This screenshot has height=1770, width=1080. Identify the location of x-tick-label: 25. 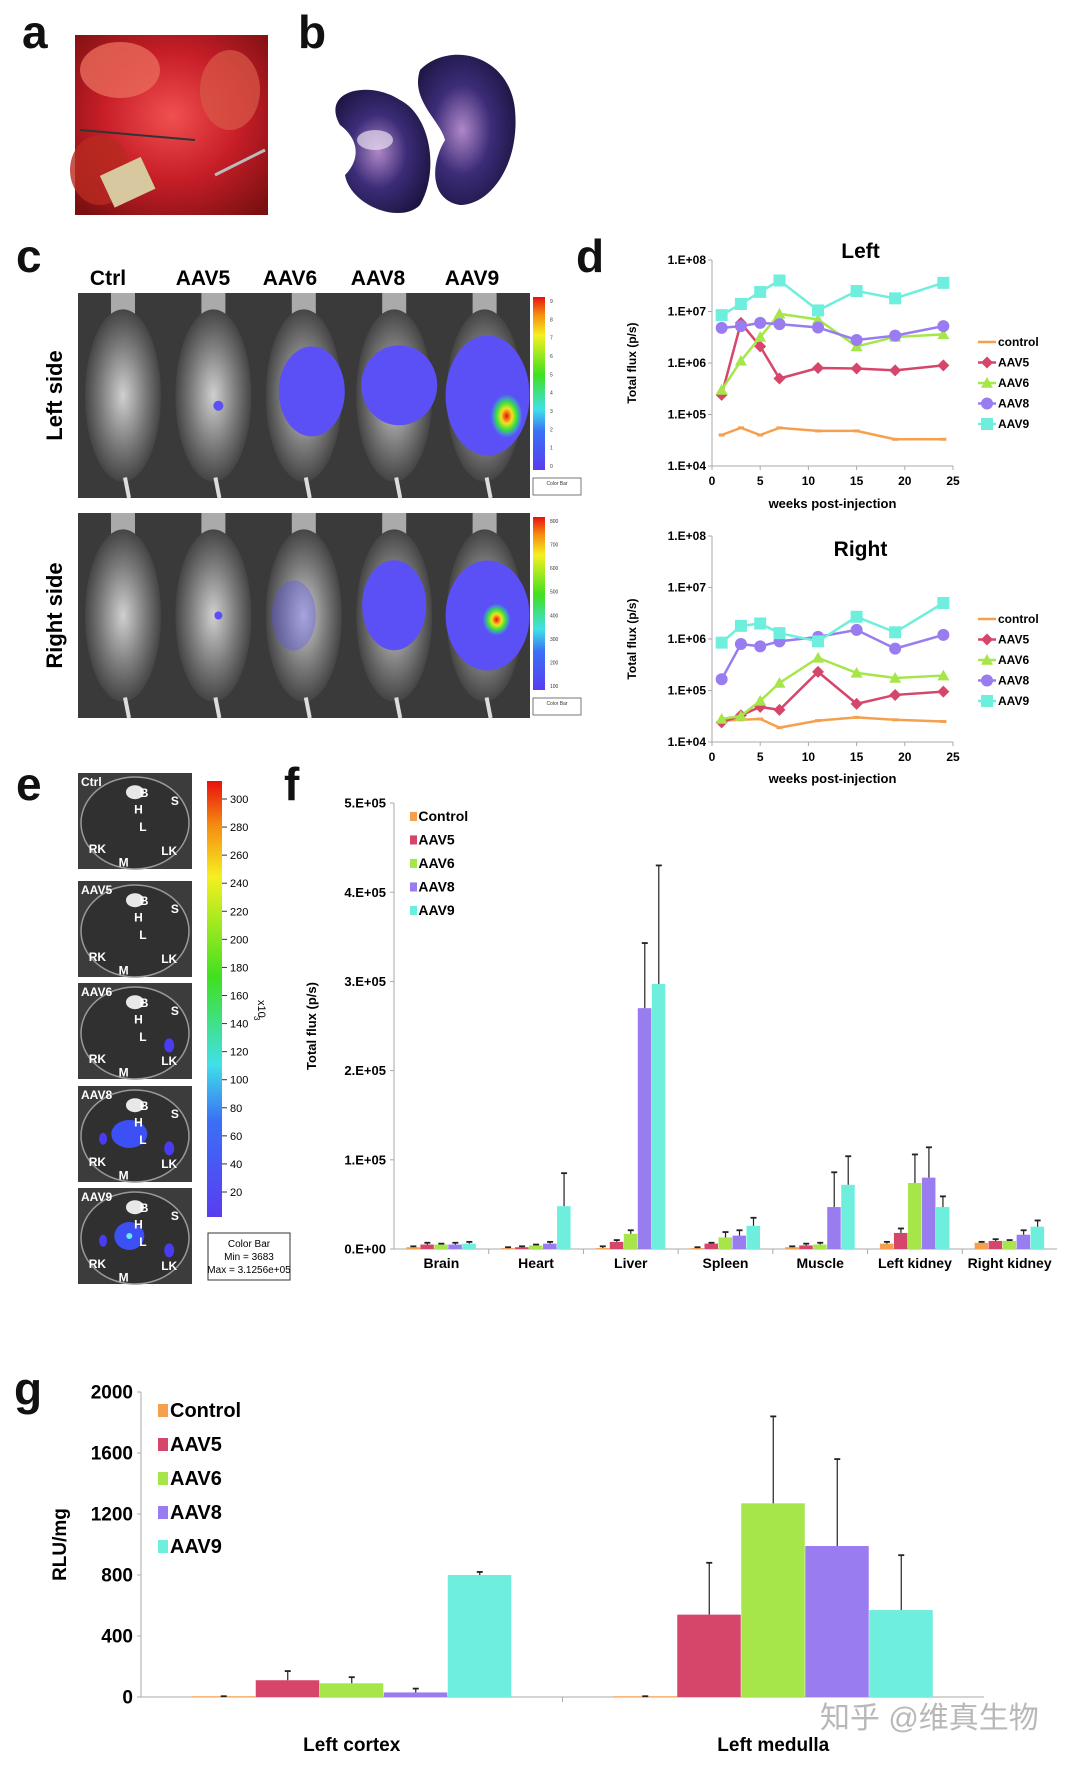
(953, 757).